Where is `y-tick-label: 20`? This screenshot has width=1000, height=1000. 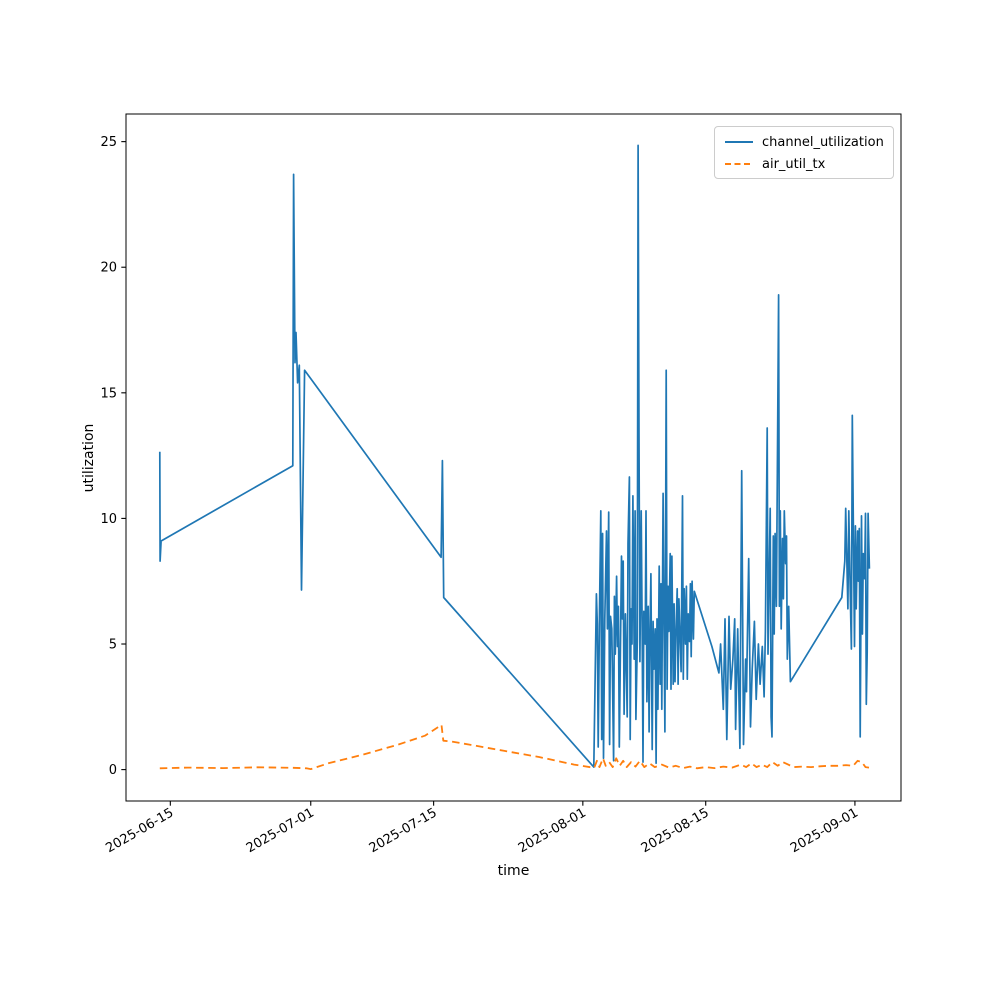
y-tick-label: 20 is located at coordinates (108, 268).